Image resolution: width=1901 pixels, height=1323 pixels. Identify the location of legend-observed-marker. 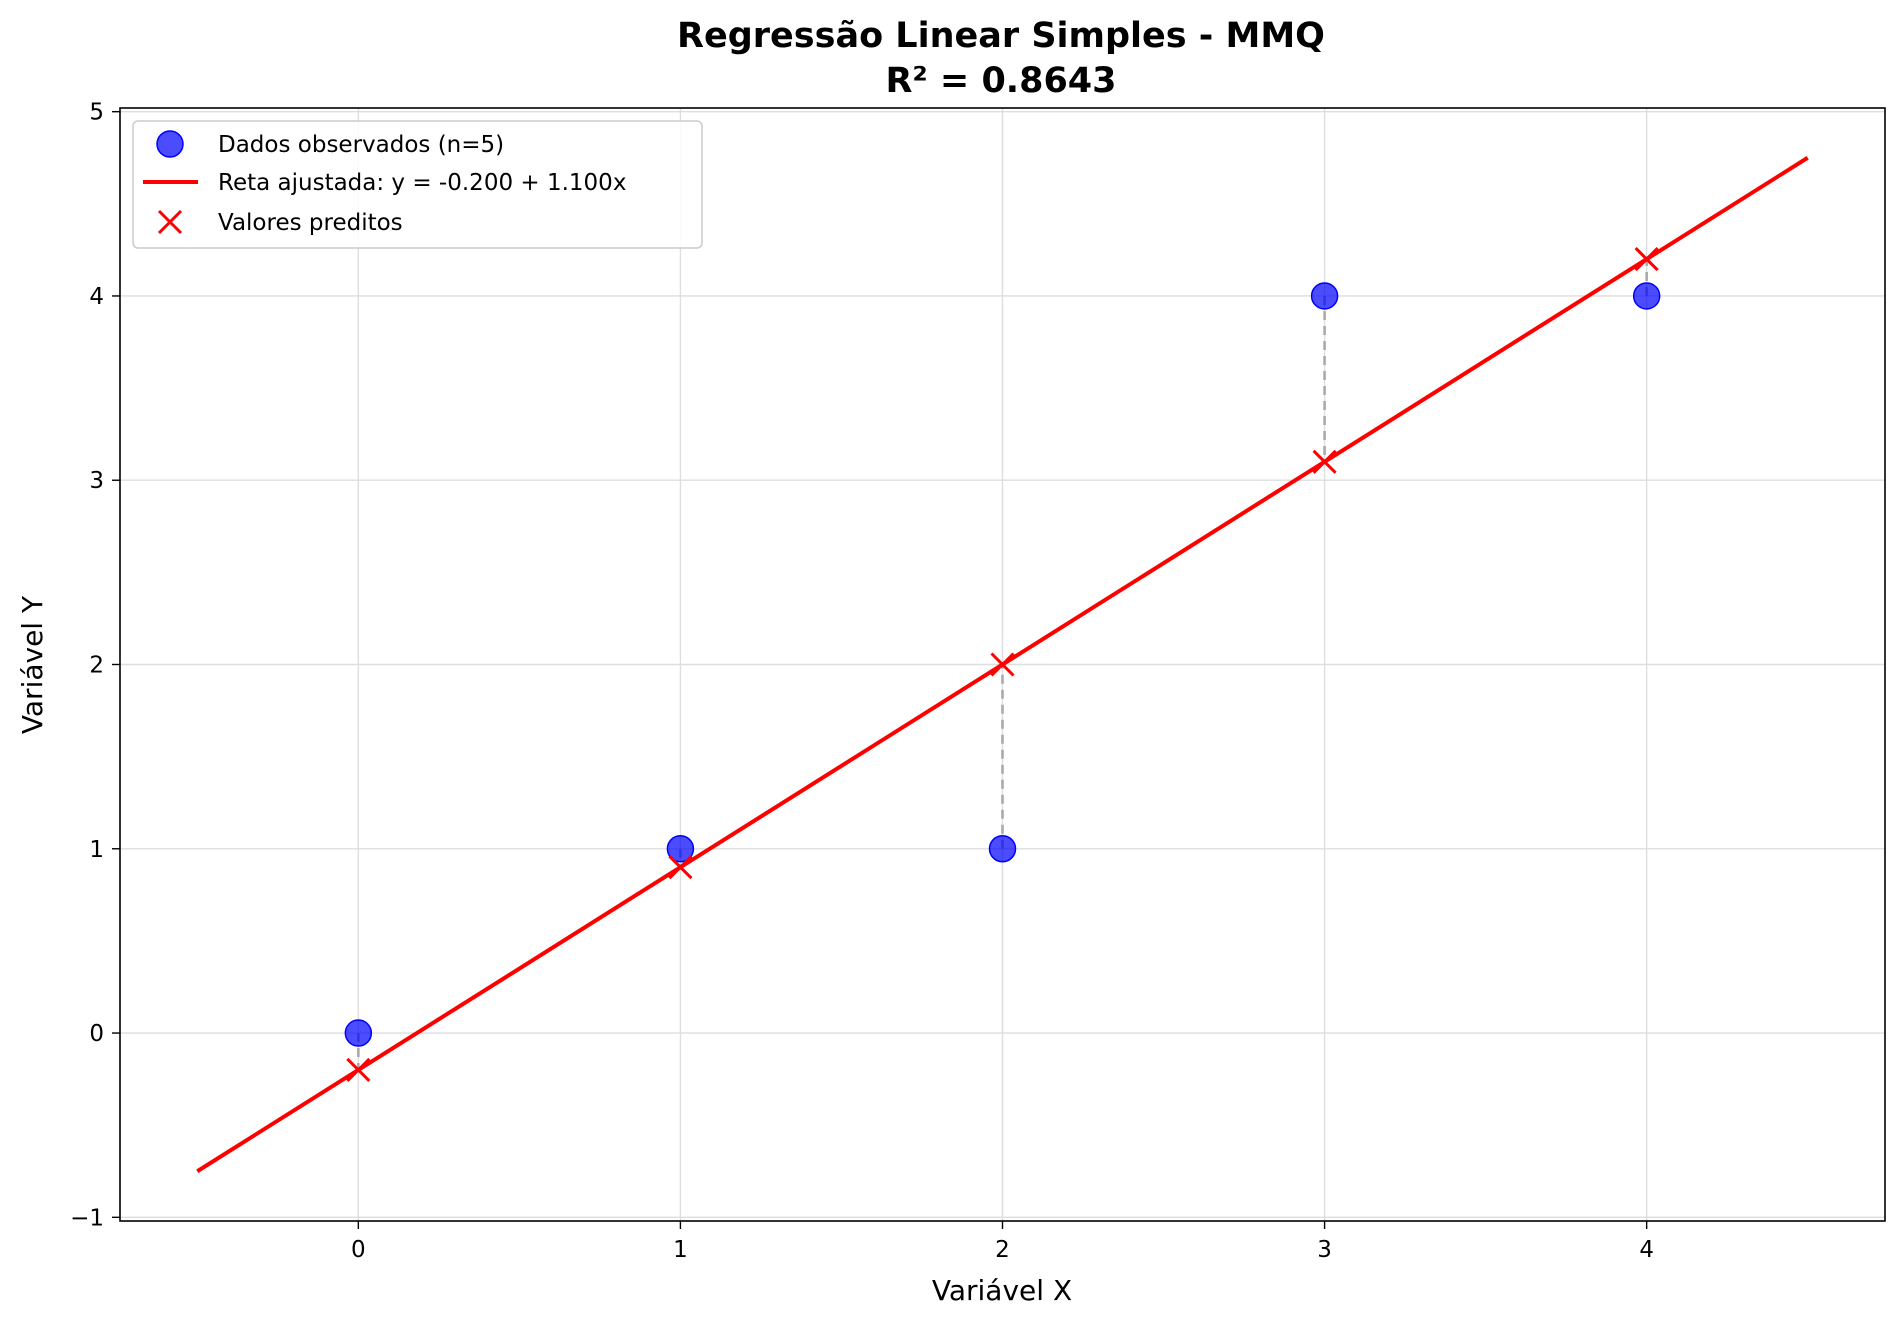
(170, 144).